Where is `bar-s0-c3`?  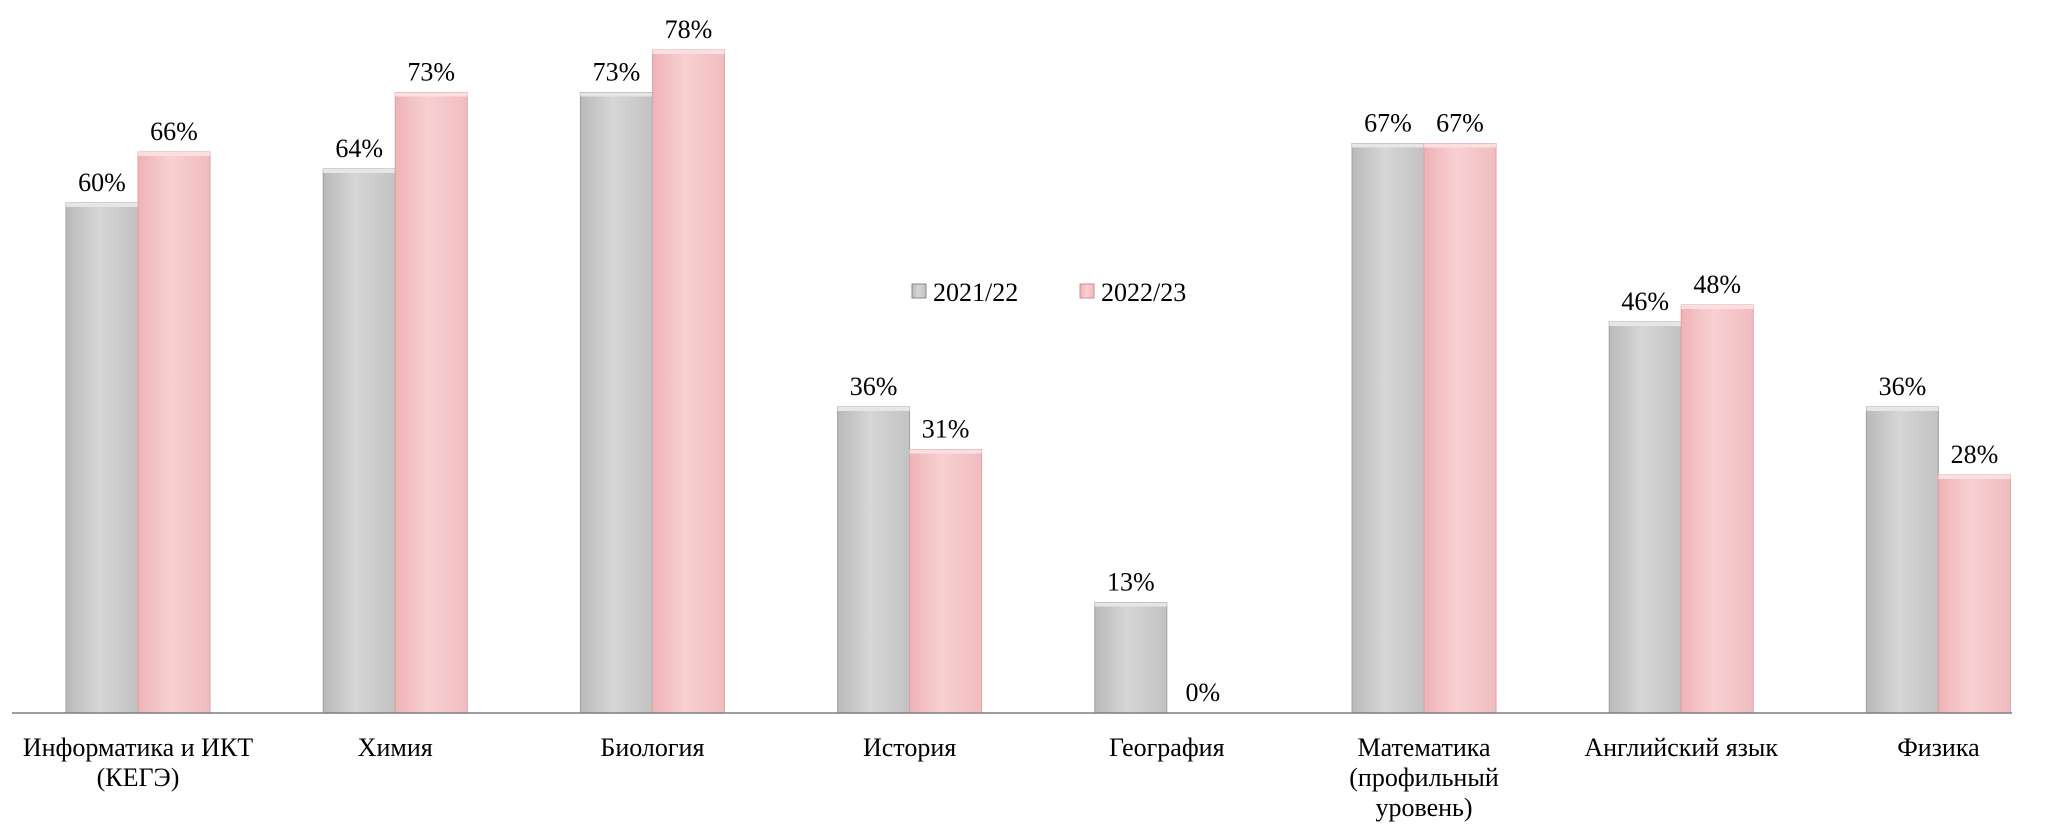 bar-s0-c3 is located at coordinates (874, 560).